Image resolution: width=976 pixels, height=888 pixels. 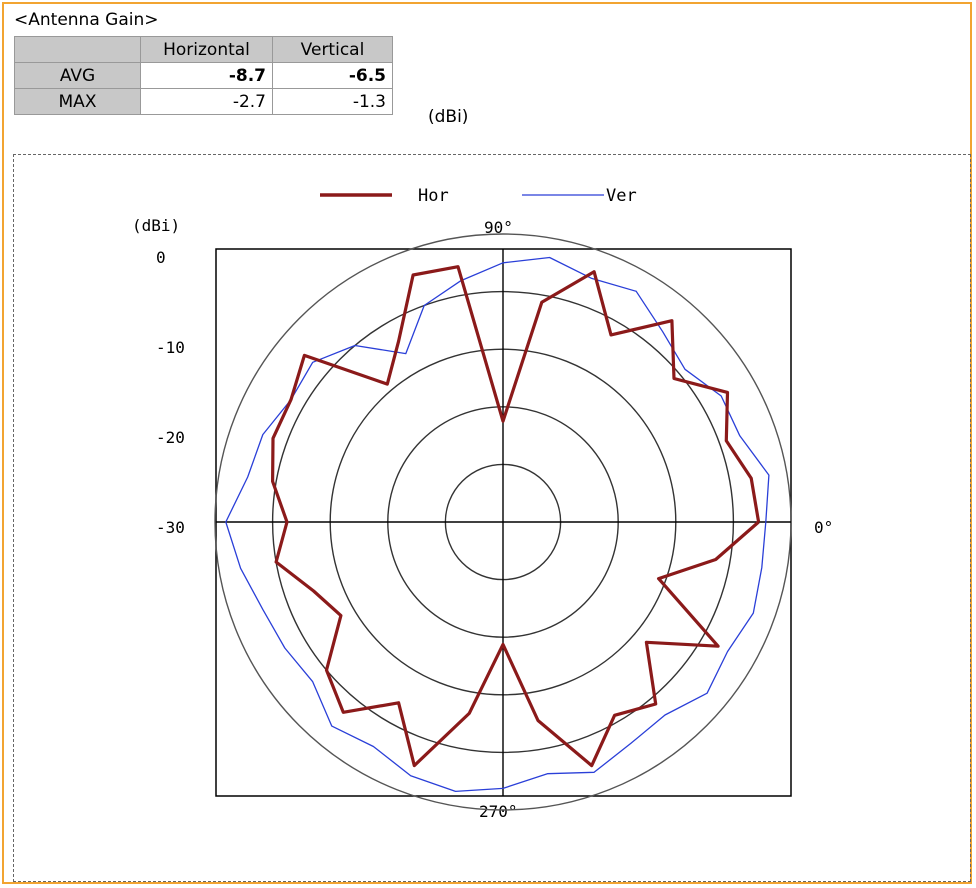 I want to click on table-row-avg: AVG -8.7 -6.5, so click(x=203, y=75).